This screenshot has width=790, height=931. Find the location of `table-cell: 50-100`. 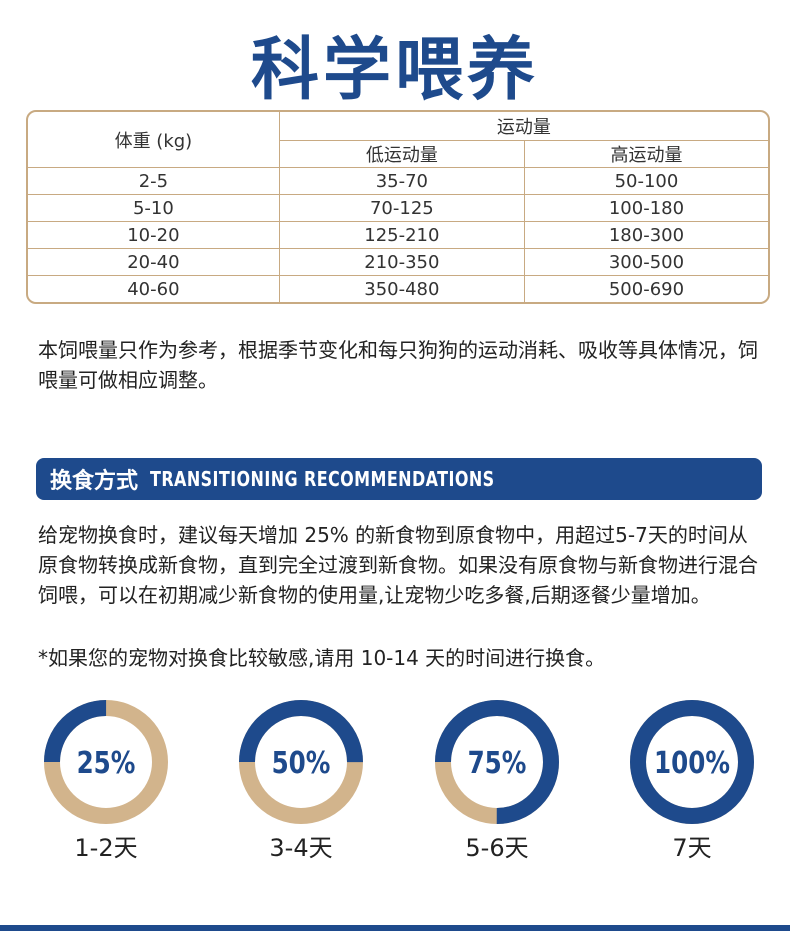

table-cell: 50-100 is located at coordinates (645, 181).